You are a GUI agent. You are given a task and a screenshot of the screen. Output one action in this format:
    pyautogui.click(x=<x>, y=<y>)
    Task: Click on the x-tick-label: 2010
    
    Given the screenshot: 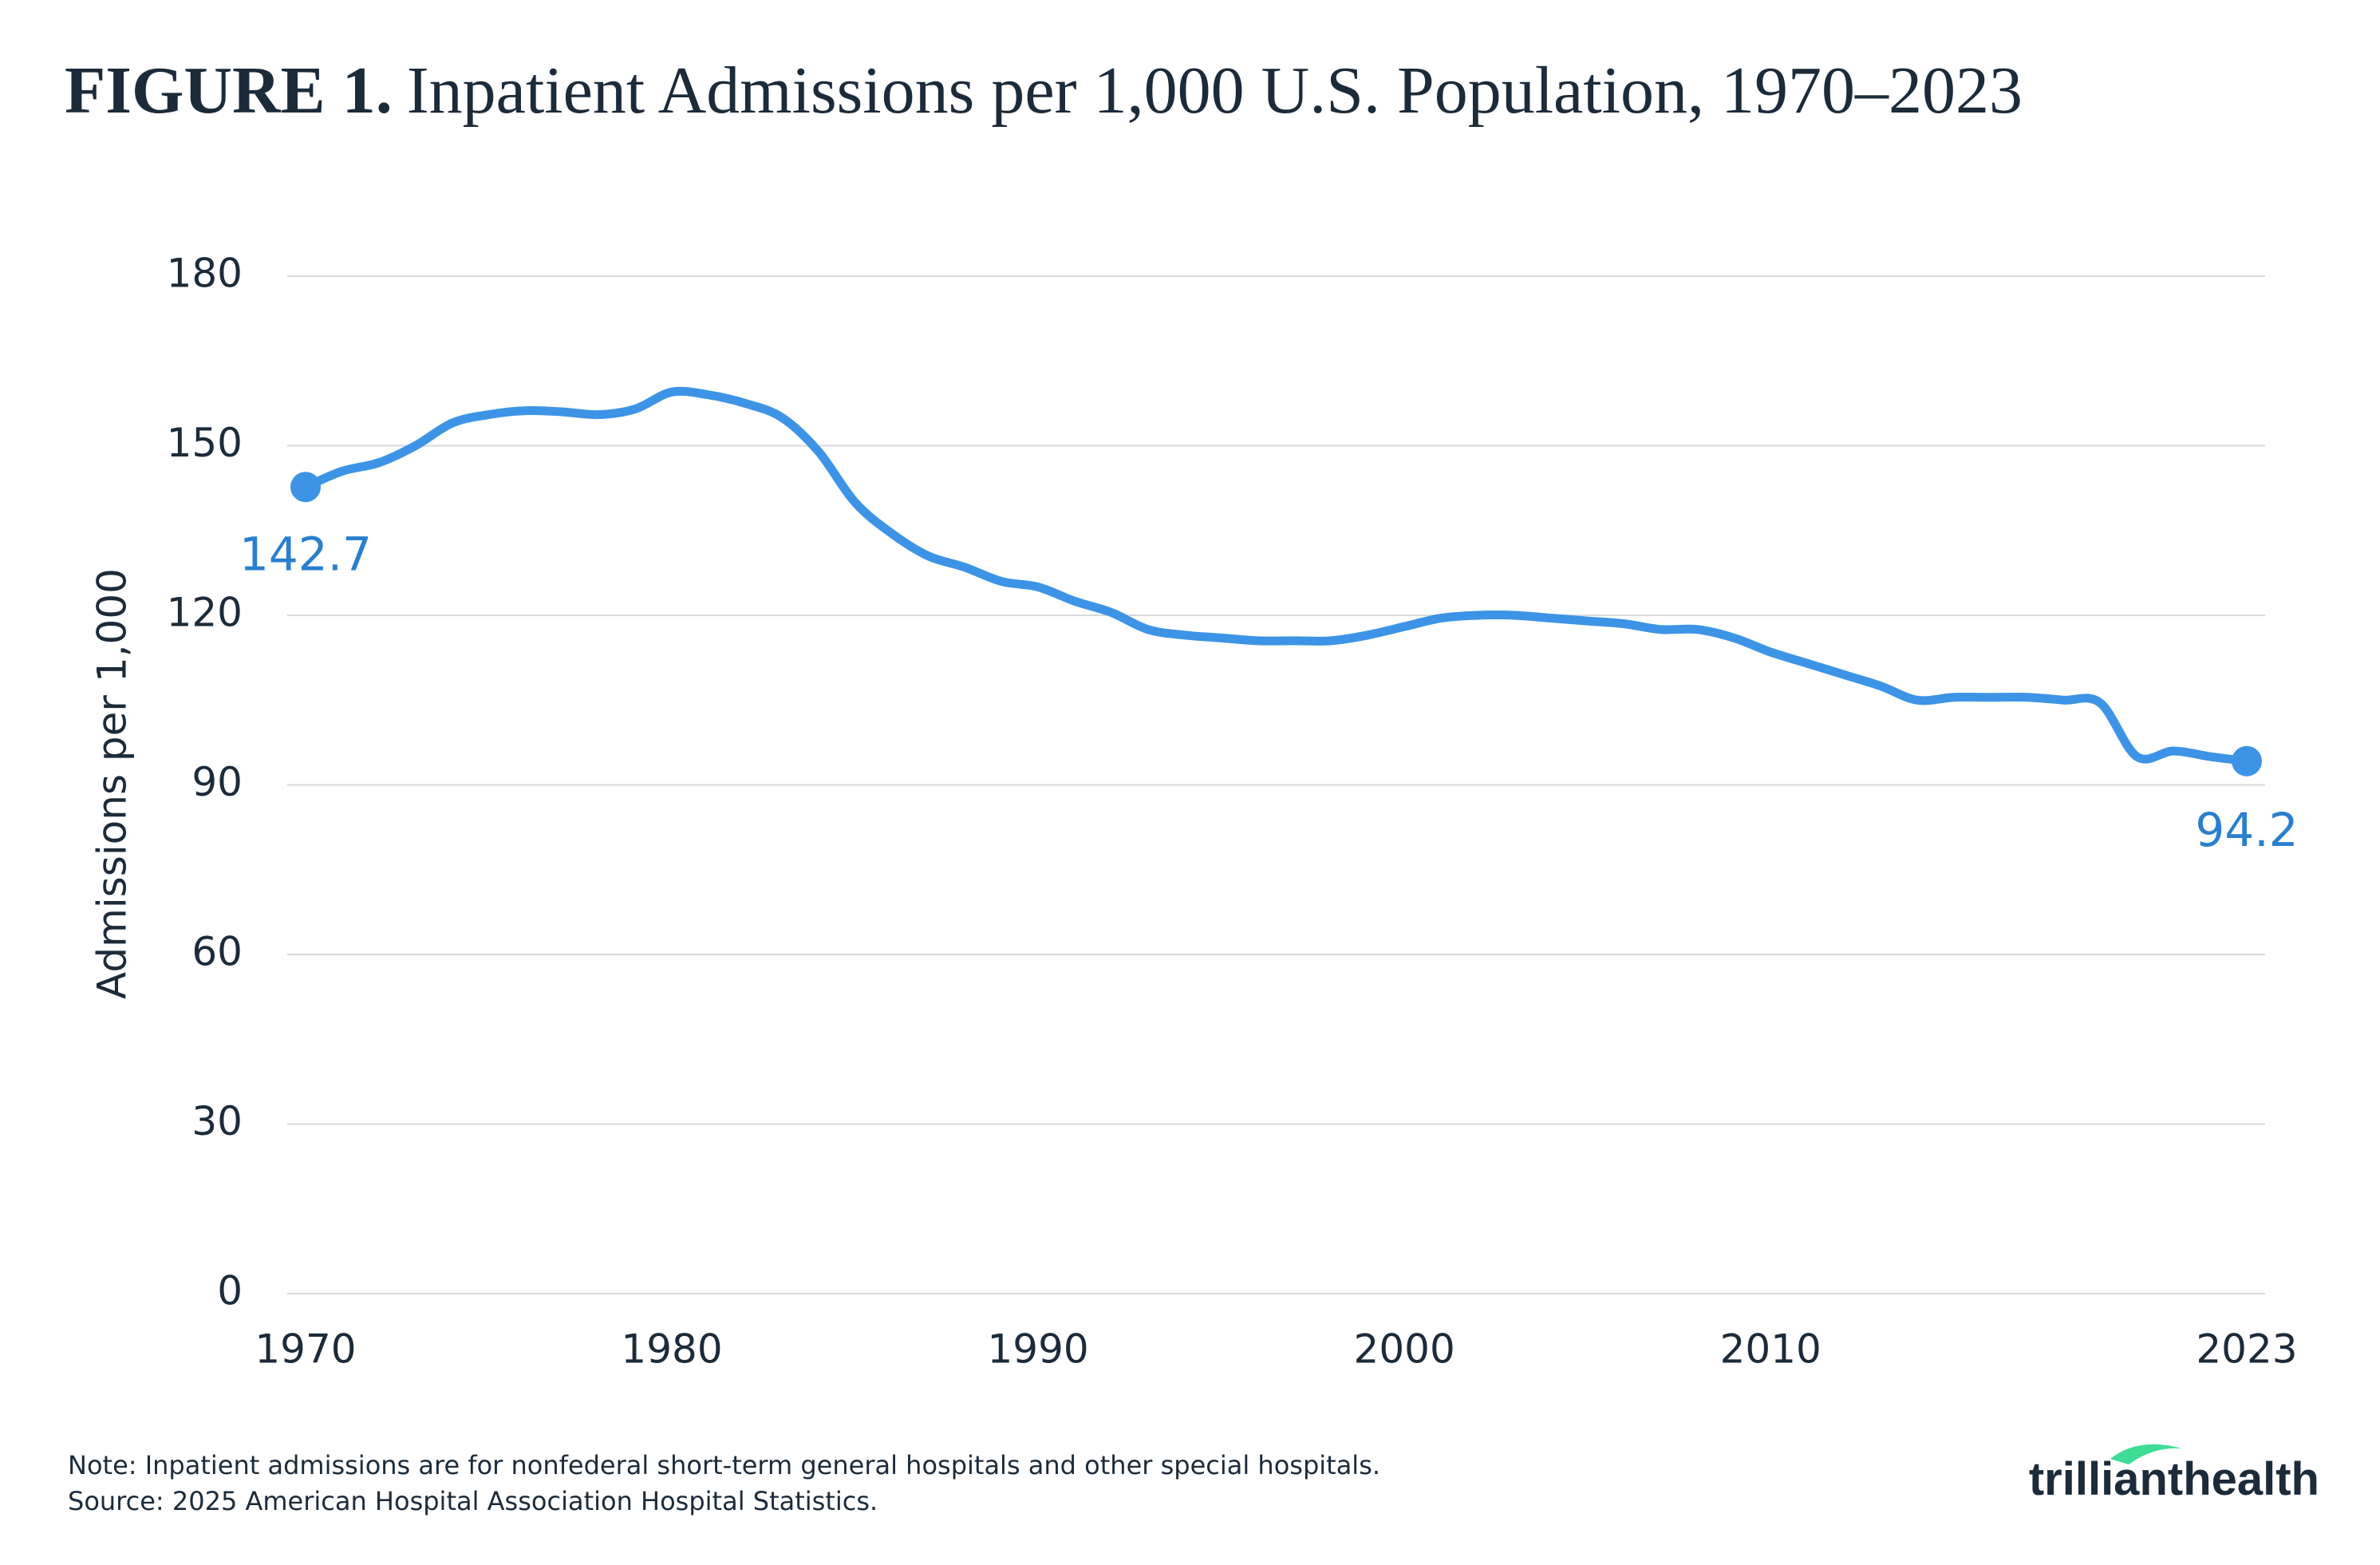 What is the action you would take?
    pyautogui.click(x=1771, y=1349)
    